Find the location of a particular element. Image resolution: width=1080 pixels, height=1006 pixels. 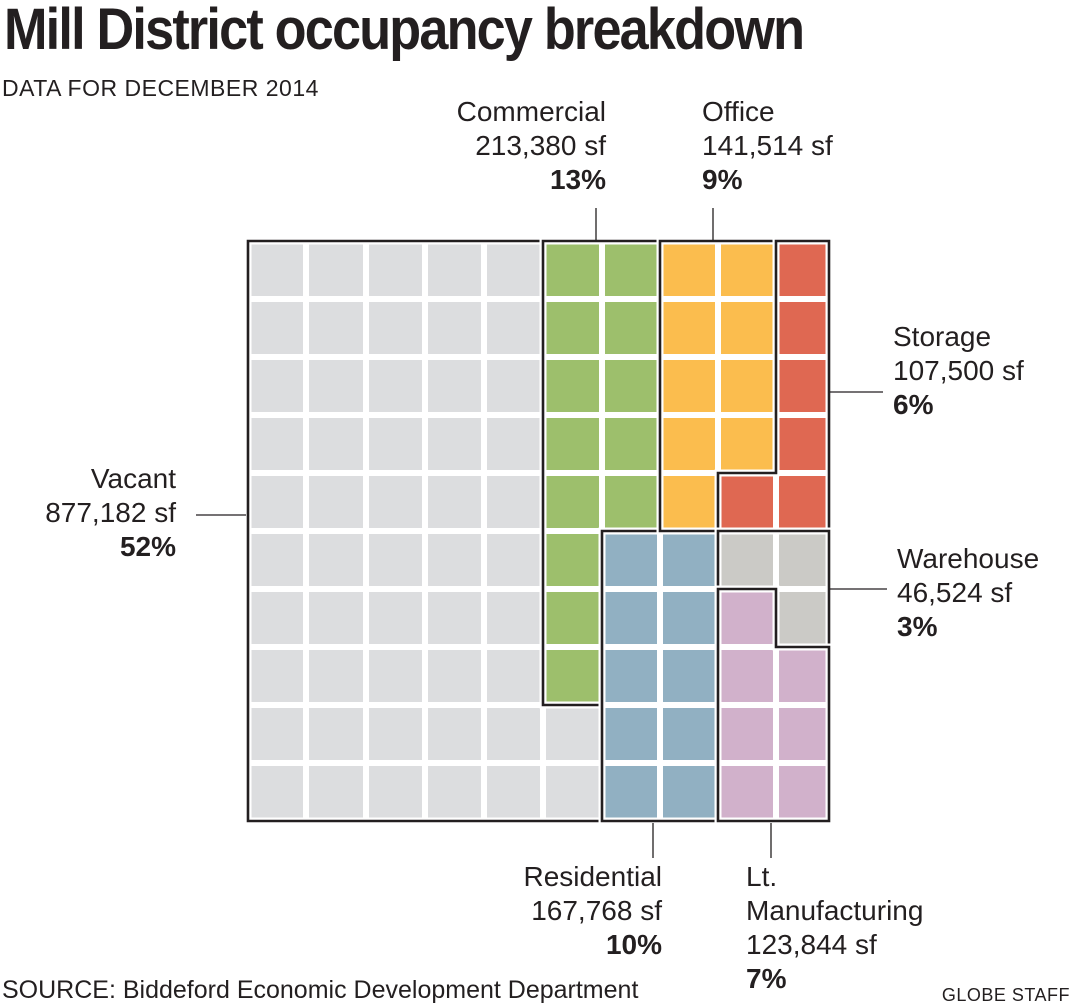

label-residential-value: 167,768 sf is located at coordinates (596, 910).